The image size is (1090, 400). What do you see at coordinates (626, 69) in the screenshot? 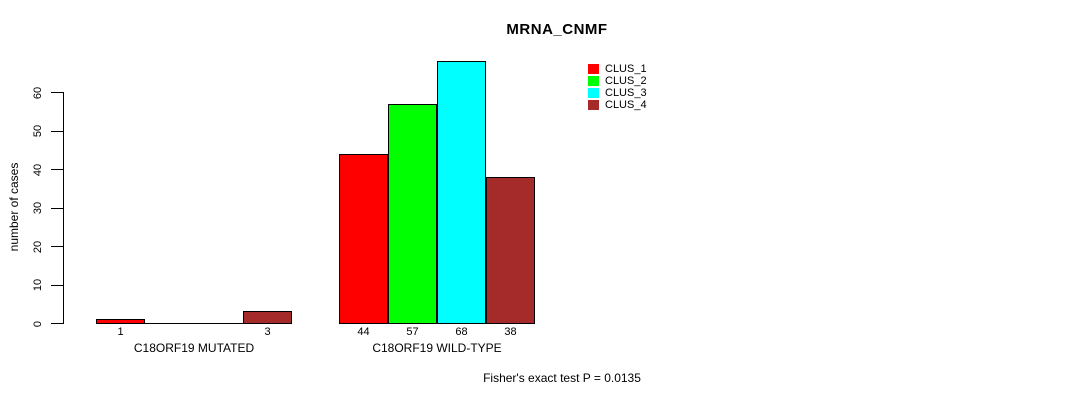
I see `legend-label: CLUS_1` at bounding box center [626, 69].